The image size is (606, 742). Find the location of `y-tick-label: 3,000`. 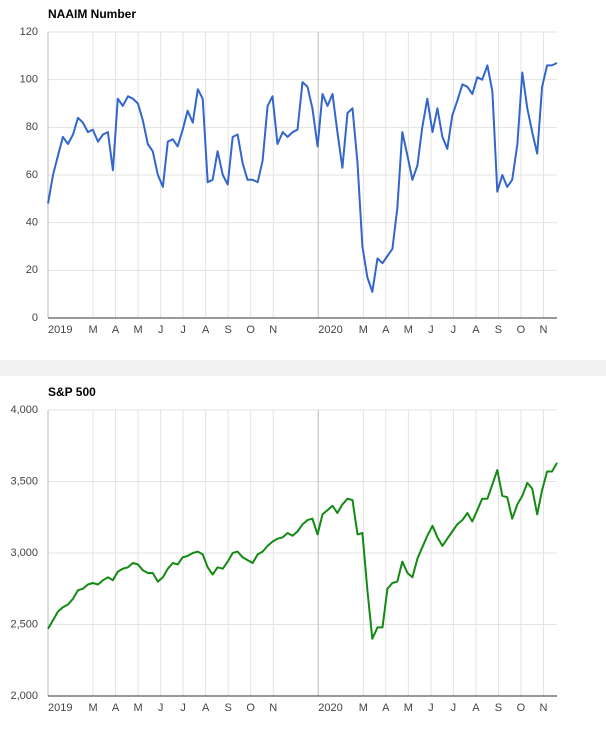

y-tick-label: 3,000 is located at coordinates (24, 553).